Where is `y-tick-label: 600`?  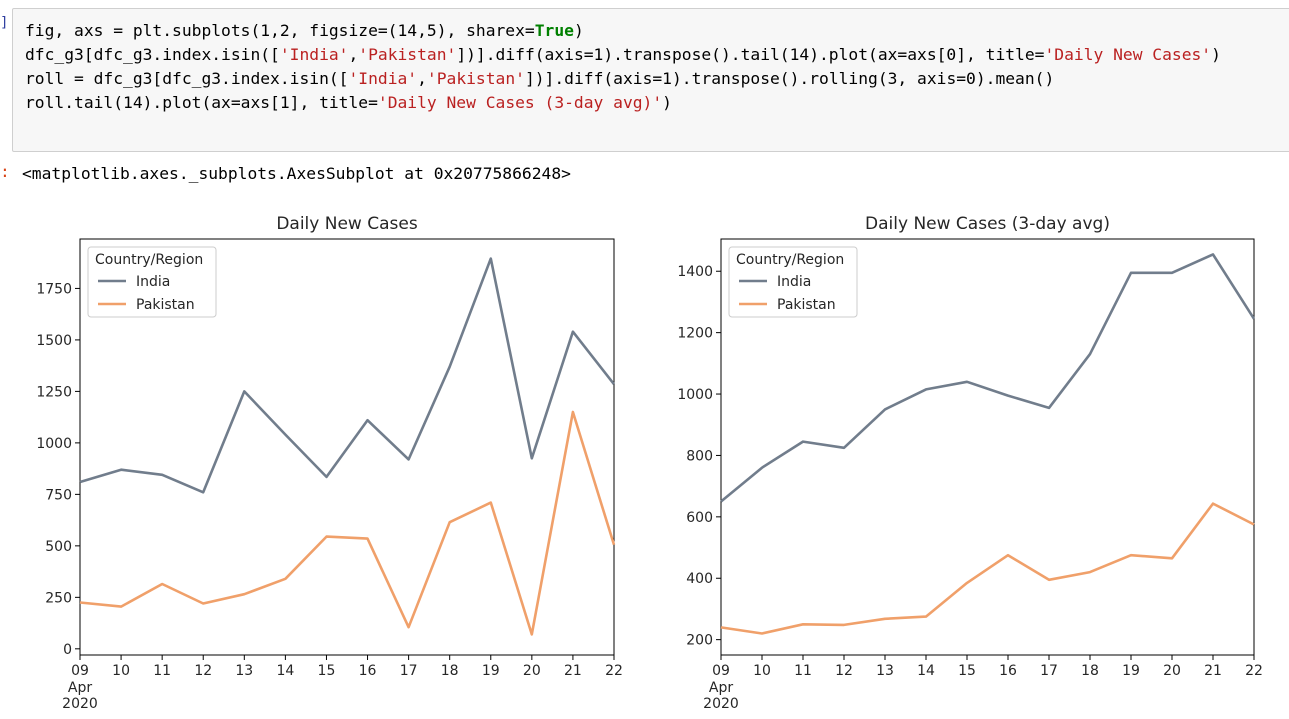 y-tick-label: 600 is located at coordinates (699, 518).